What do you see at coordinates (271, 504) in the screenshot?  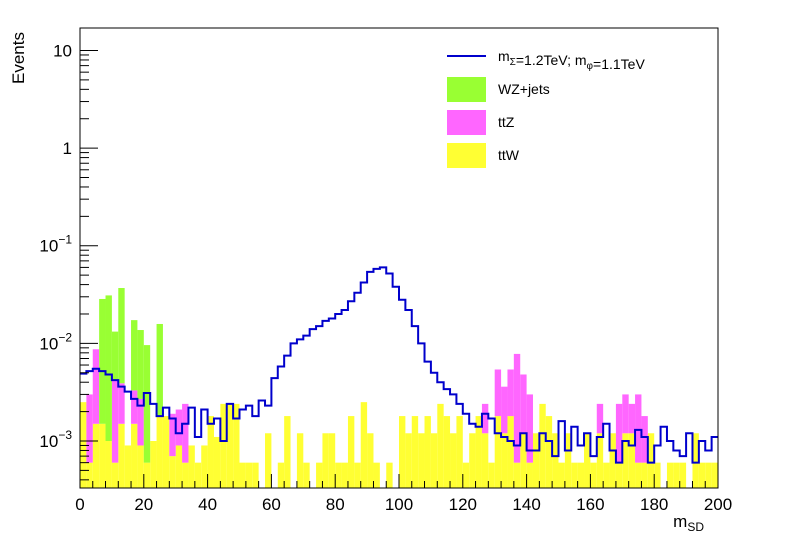 I see `x-tick-label: 60` at bounding box center [271, 504].